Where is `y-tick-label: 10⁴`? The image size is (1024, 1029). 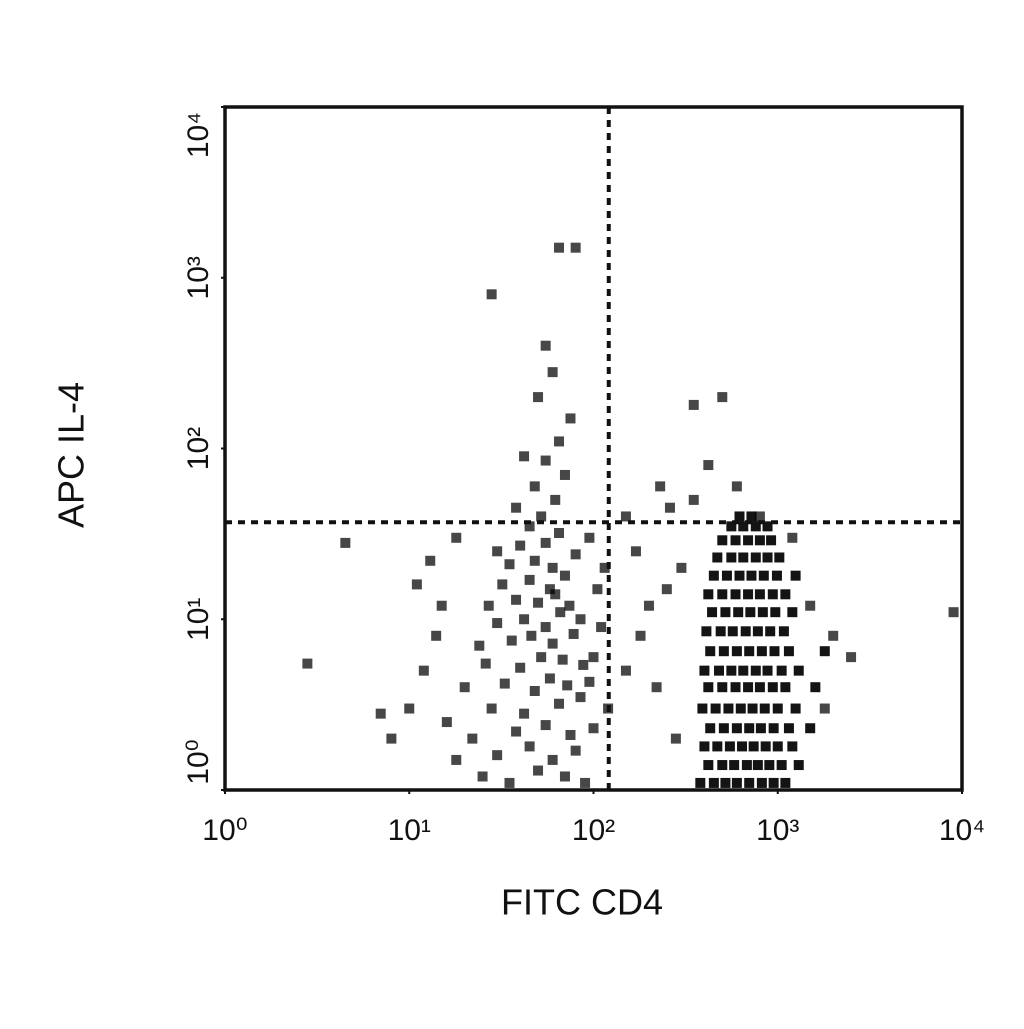 y-tick-label: 10⁴ is located at coordinates (198, 135).